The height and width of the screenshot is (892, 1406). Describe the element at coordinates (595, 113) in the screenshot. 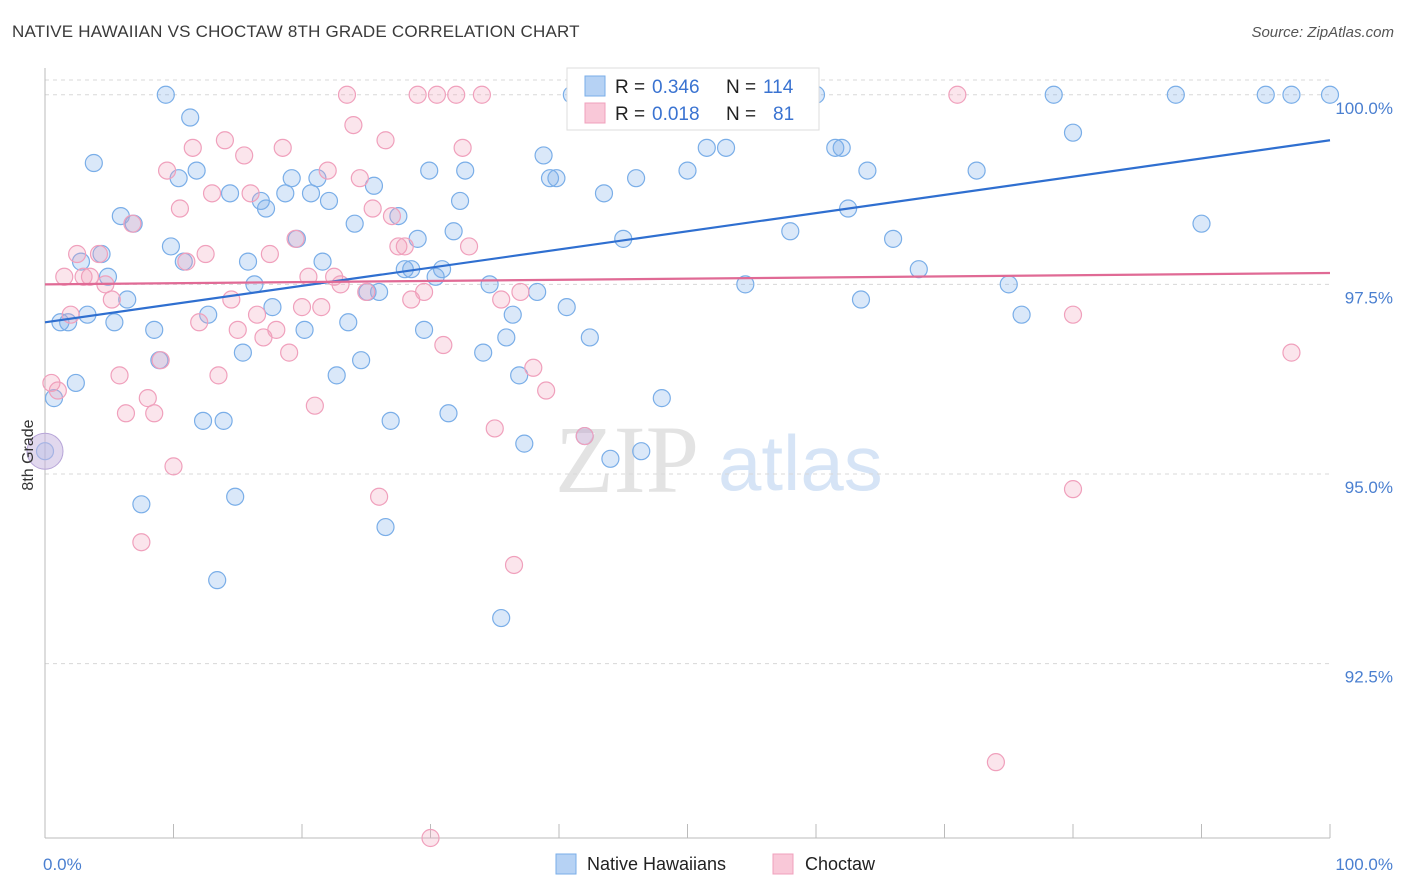

I see `legend-swatch-choctaw` at that location.